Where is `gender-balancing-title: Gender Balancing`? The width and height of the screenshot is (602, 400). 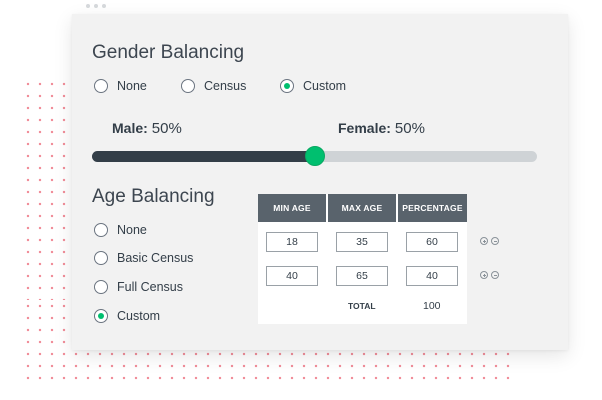
gender-balancing-title: Gender Balancing is located at coordinates (168, 52).